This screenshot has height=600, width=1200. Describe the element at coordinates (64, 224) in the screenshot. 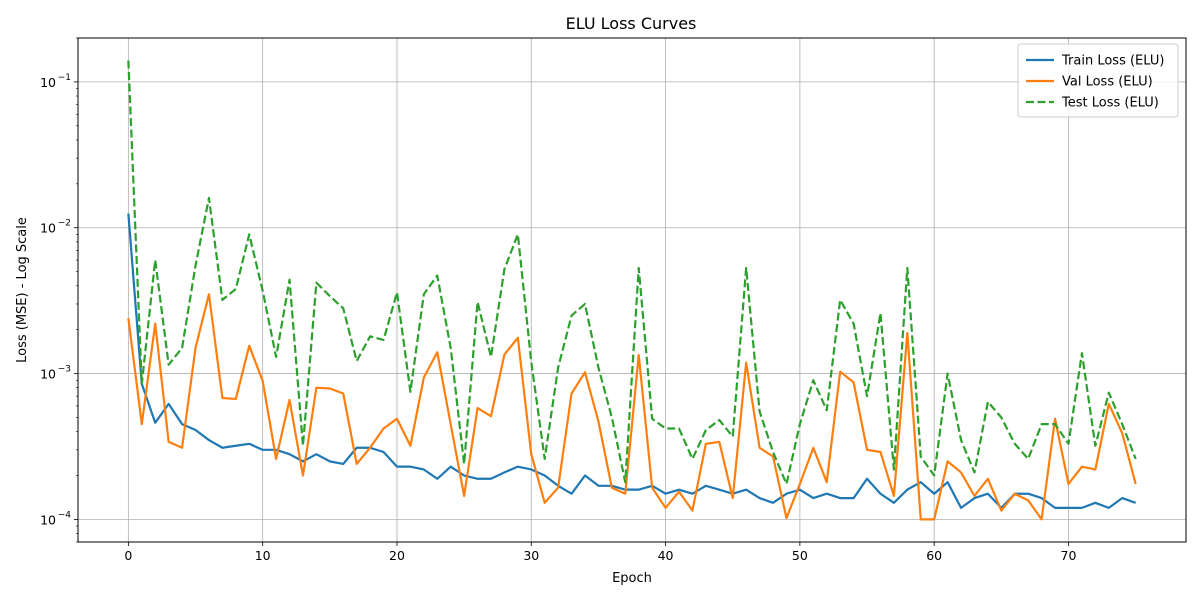

I see `y-tick-exponent: −2` at that location.